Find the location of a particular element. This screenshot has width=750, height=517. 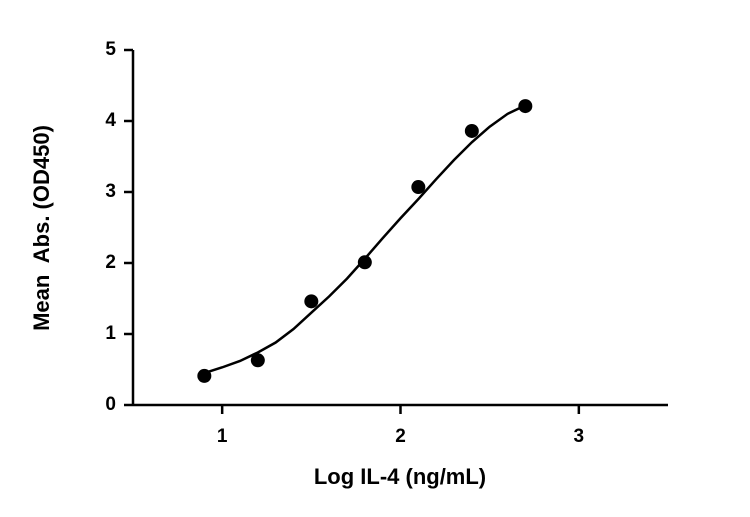

x-tick-label: 1 is located at coordinates (222, 436).